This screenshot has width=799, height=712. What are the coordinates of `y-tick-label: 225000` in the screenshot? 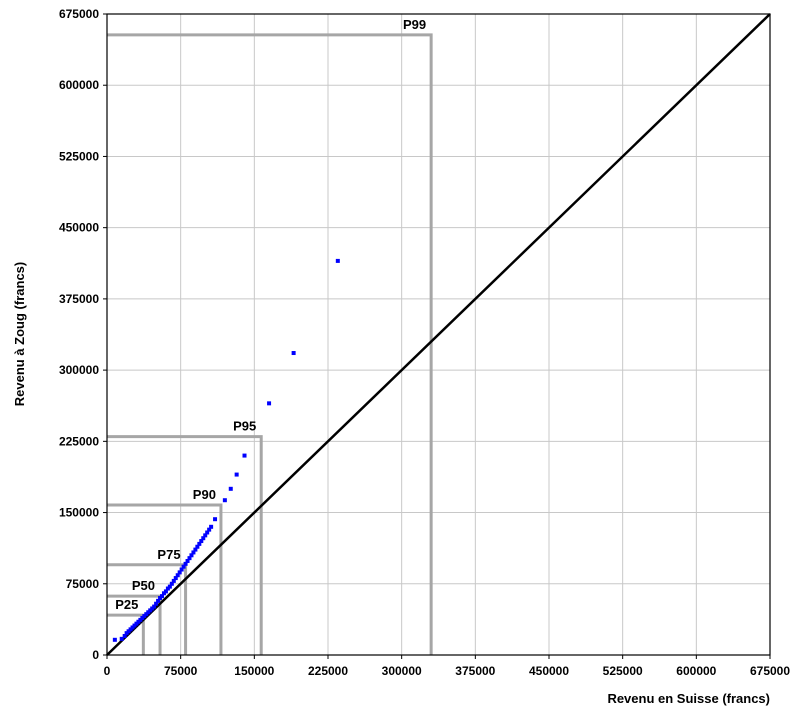 It's located at (79, 441).